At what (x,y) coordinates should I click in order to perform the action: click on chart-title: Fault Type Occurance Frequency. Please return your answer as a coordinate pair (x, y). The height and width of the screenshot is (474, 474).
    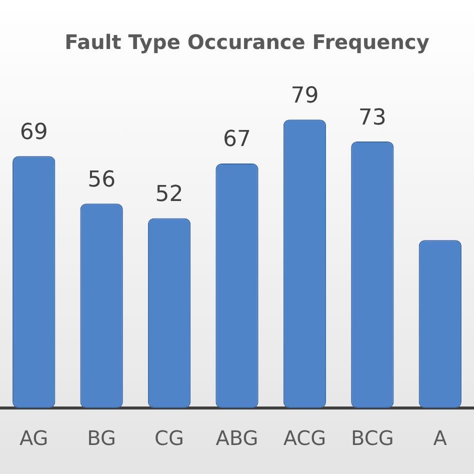
    Looking at the image, I should click on (247, 42).